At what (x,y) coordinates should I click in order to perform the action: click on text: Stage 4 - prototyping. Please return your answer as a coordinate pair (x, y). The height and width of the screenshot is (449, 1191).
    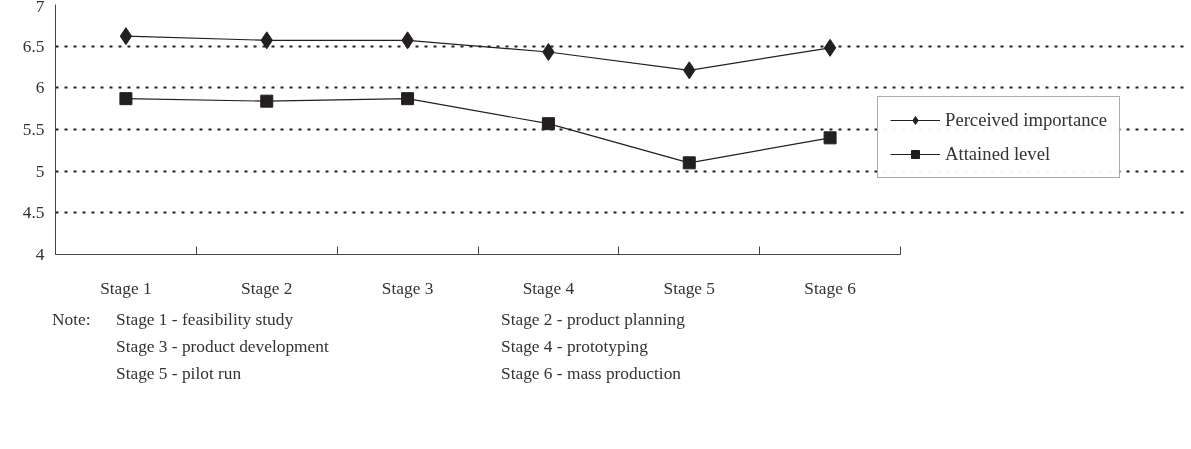
    Looking at the image, I should click on (574, 347).